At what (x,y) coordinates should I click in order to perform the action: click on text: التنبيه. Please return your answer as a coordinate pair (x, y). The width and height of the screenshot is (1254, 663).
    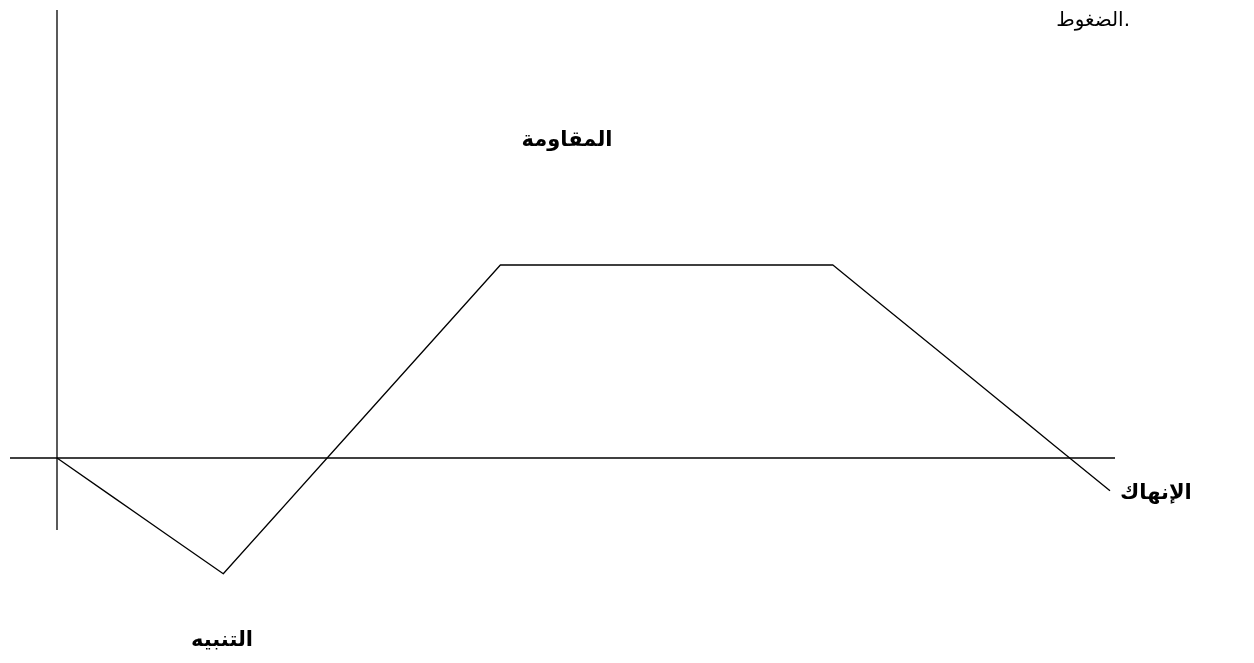
    Looking at the image, I should click on (222, 639).